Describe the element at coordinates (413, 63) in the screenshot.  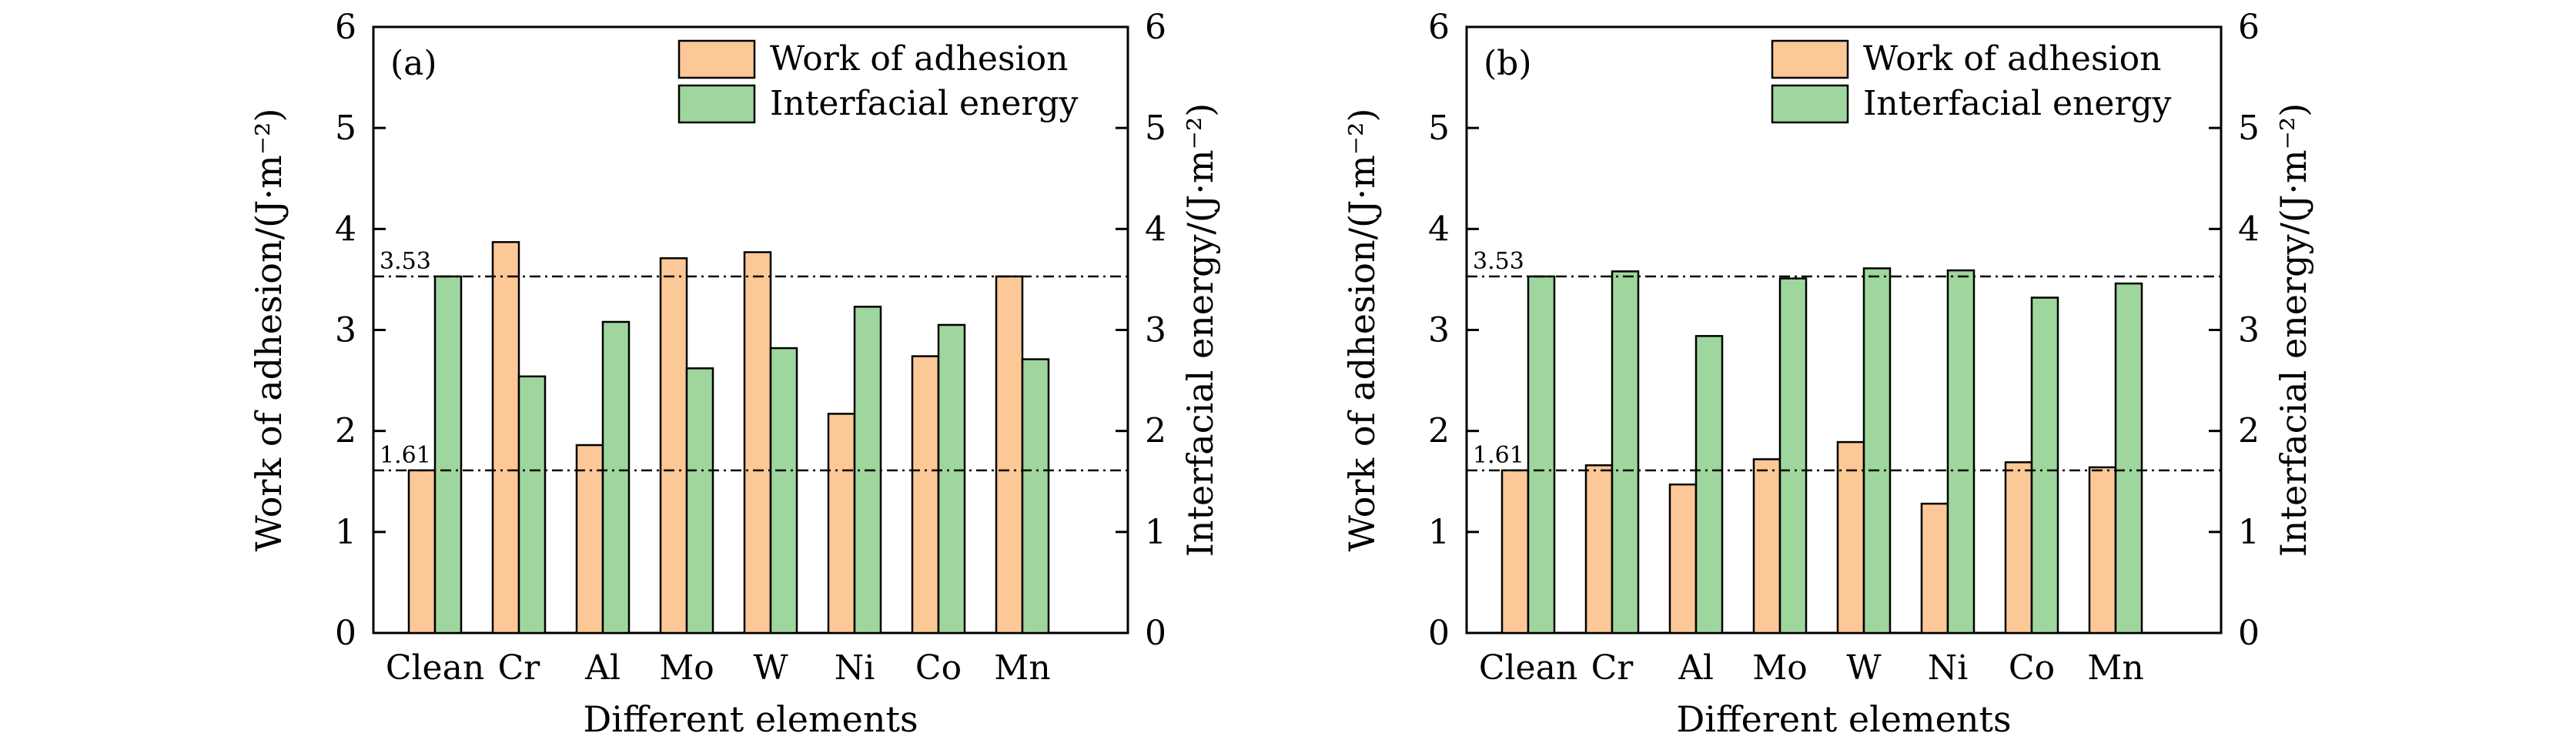
I see `panel-label: (a)` at that location.